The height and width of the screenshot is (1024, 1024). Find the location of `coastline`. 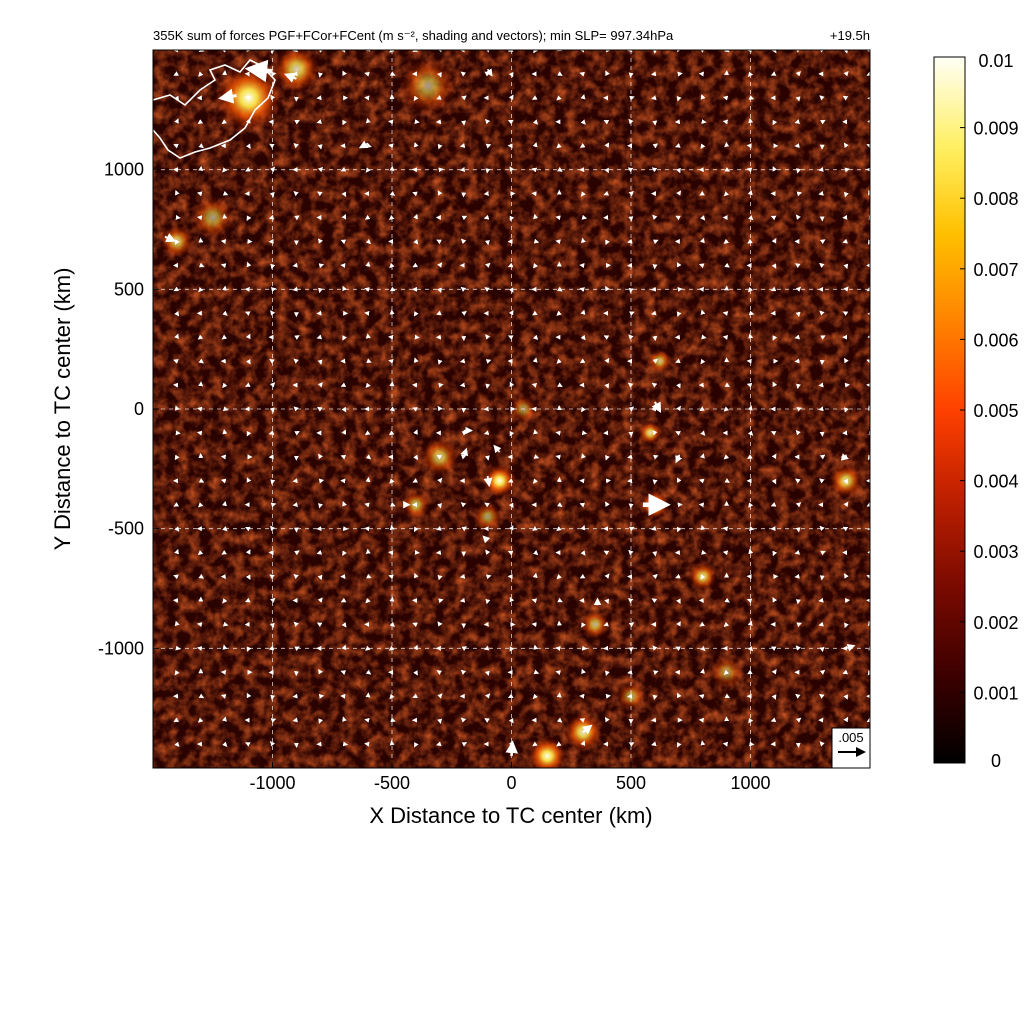

coastline is located at coordinates (214, 109).